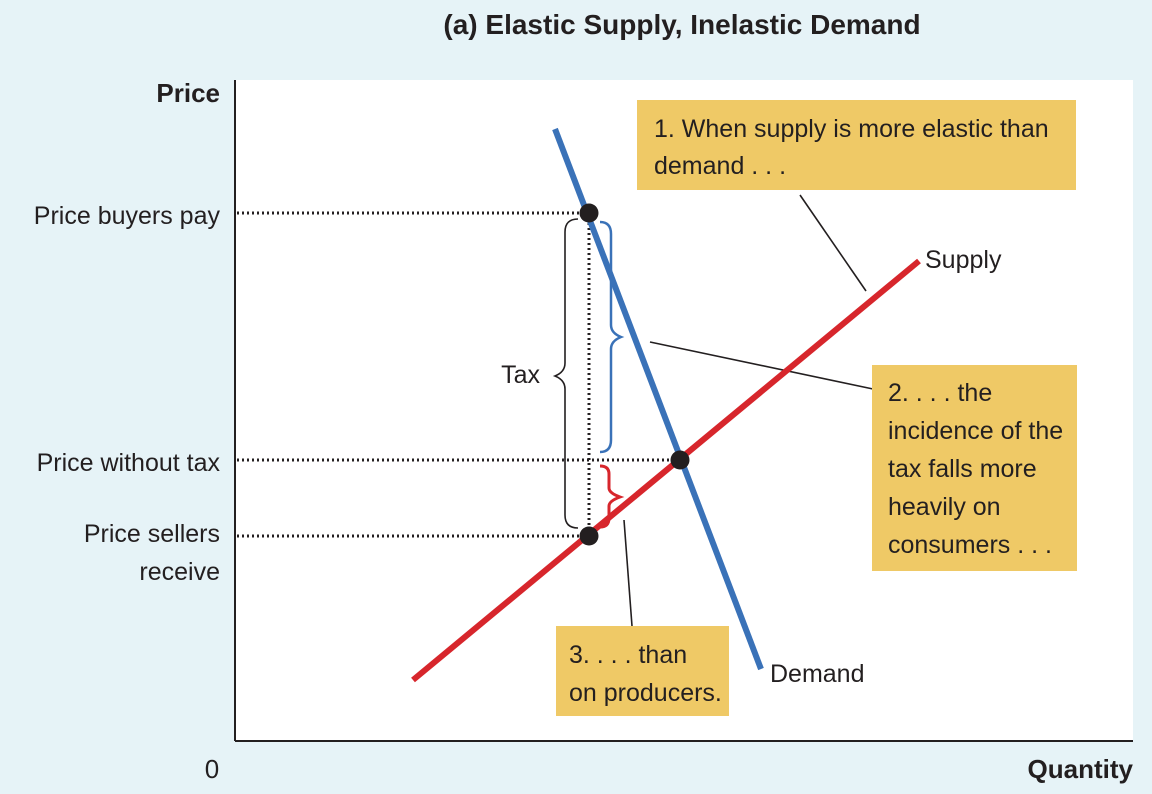 This screenshot has height=794, width=1152. I want to click on demand-curve-label: Demand, so click(817, 674).